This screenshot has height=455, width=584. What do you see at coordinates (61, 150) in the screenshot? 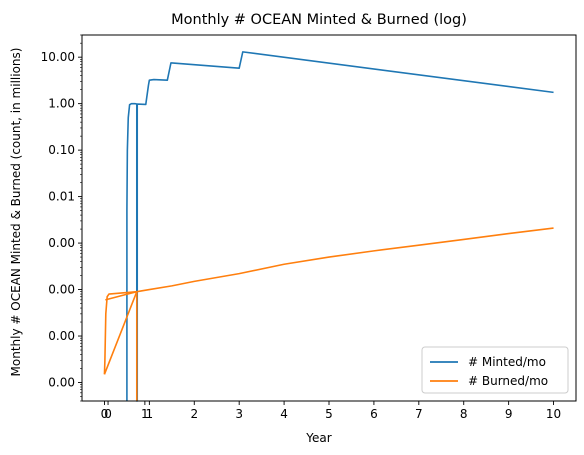
I see `y-tick-label: 0.10` at bounding box center [61, 150].